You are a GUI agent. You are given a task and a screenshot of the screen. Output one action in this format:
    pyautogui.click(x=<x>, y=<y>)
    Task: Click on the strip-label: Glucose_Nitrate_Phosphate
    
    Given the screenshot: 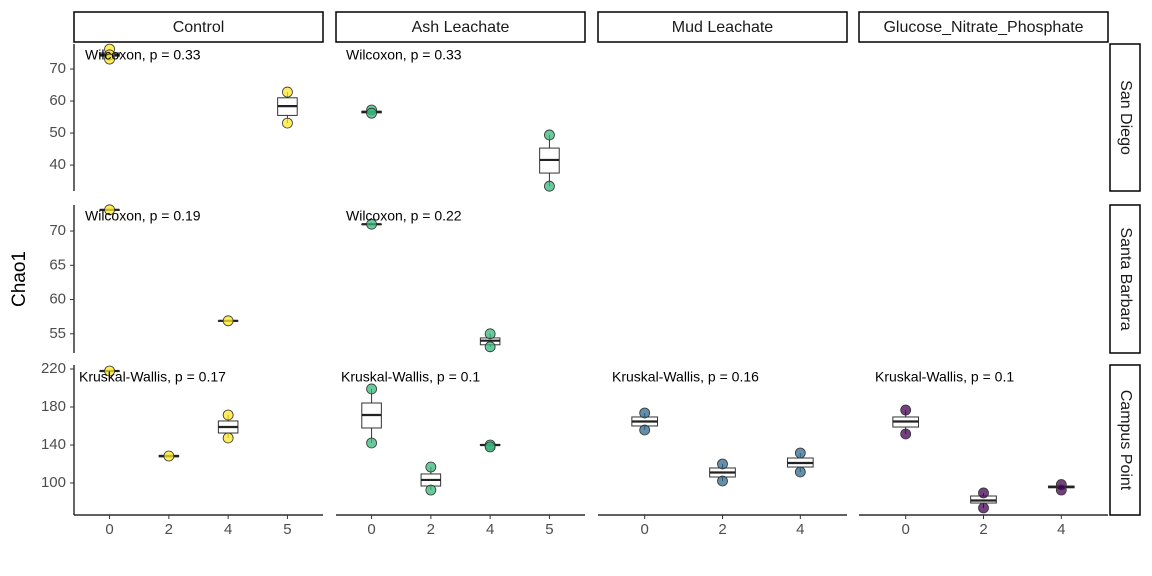 What is the action you would take?
    pyautogui.click(x=983, y=27)
    